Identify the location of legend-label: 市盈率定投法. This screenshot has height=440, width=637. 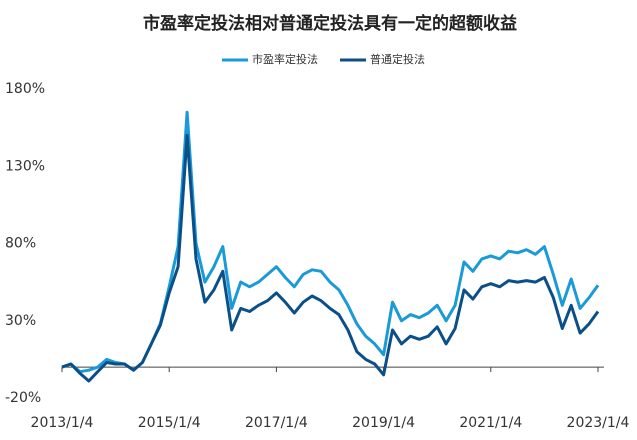
(285, 59).